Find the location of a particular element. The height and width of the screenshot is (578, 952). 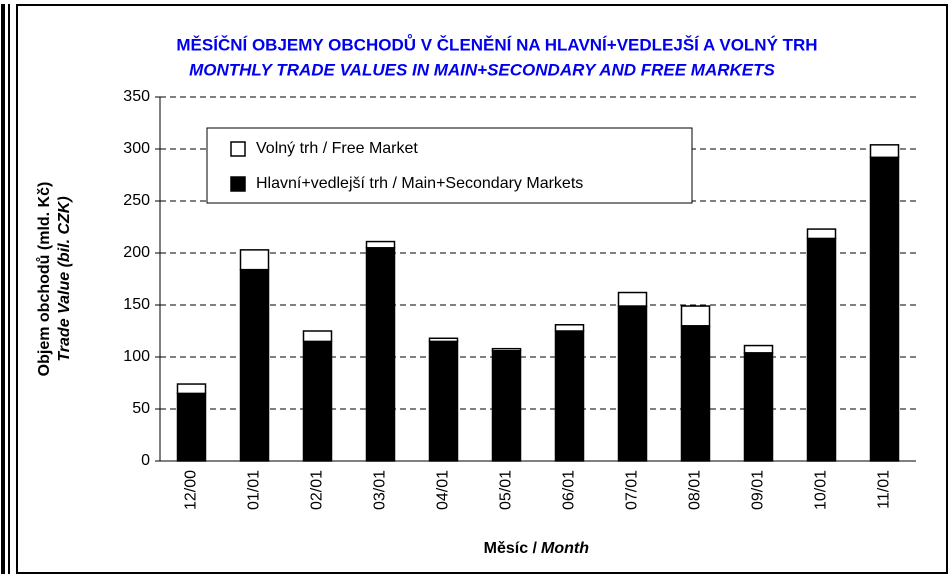

y-tick-label: 300 is located at coordinates (136, 148).